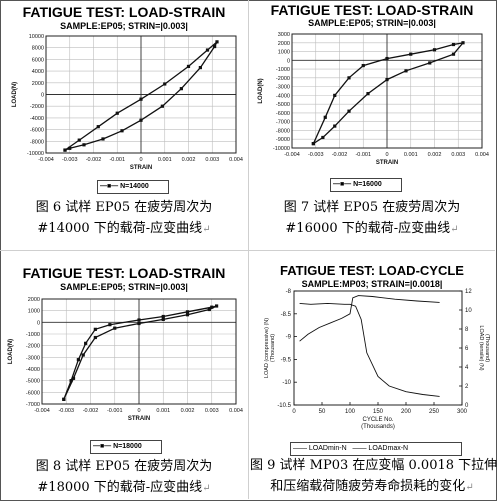 The height and width of the screenshot is (501, 497). I want to click on column-separator, so click(248, 249).